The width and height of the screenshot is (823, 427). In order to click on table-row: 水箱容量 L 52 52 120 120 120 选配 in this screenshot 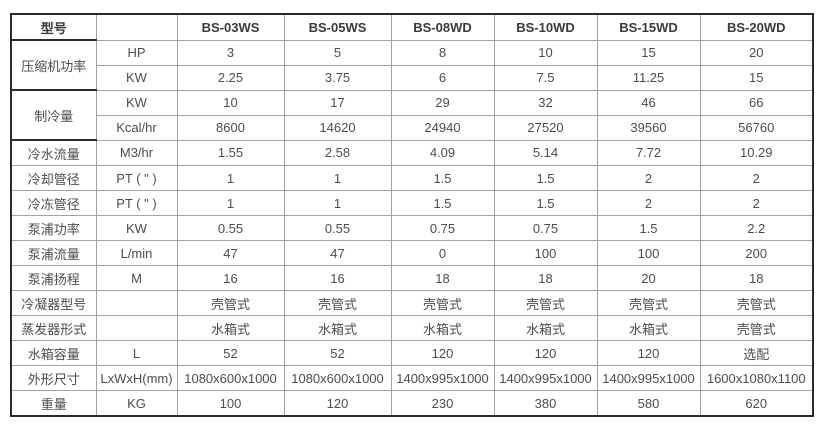, I will do `click(412, 353)`.